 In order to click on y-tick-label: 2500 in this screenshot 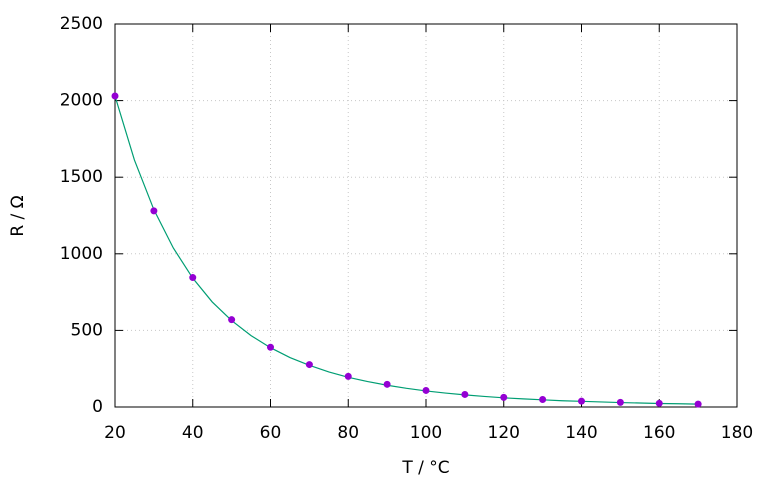, I will do `click(81, 24)`.